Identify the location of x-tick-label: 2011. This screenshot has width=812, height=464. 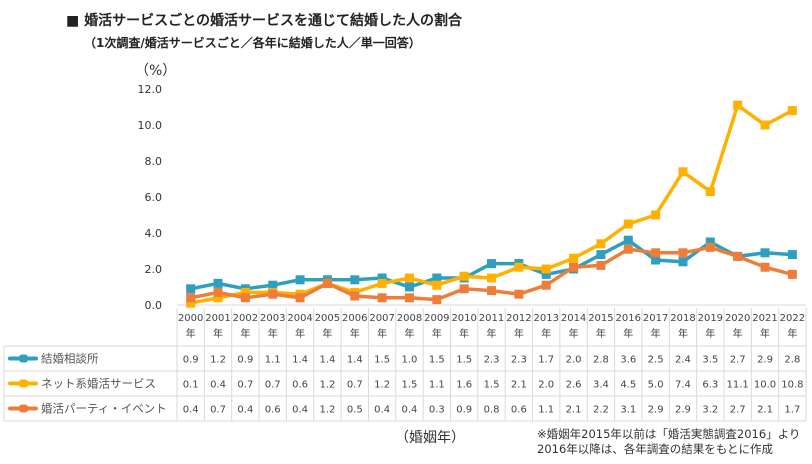
(491, 318).